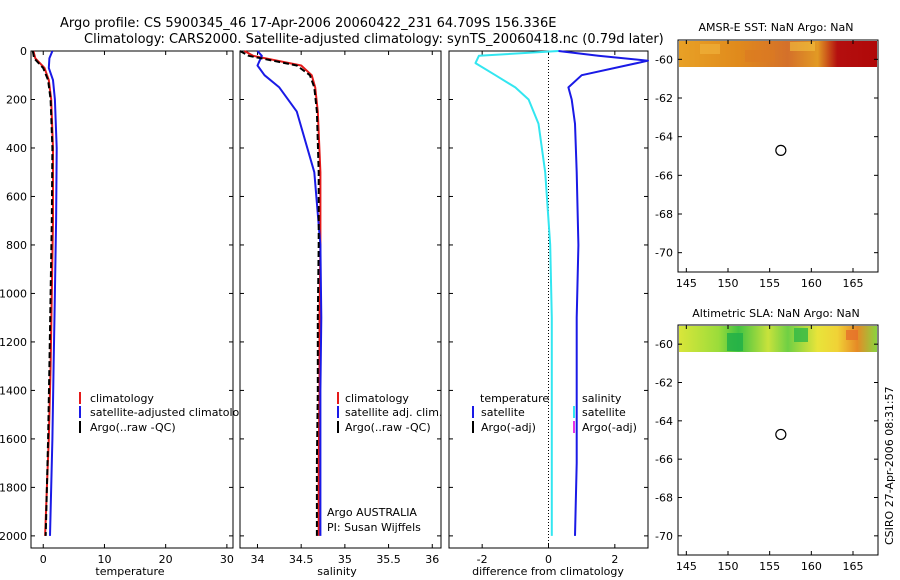 The width and height of the screenshot is (900, 580). Describe the element at coordinates (171, 412) in the screenshot. I see `temperature-legend-satellite: satellite-adjusted climatology` at that location.